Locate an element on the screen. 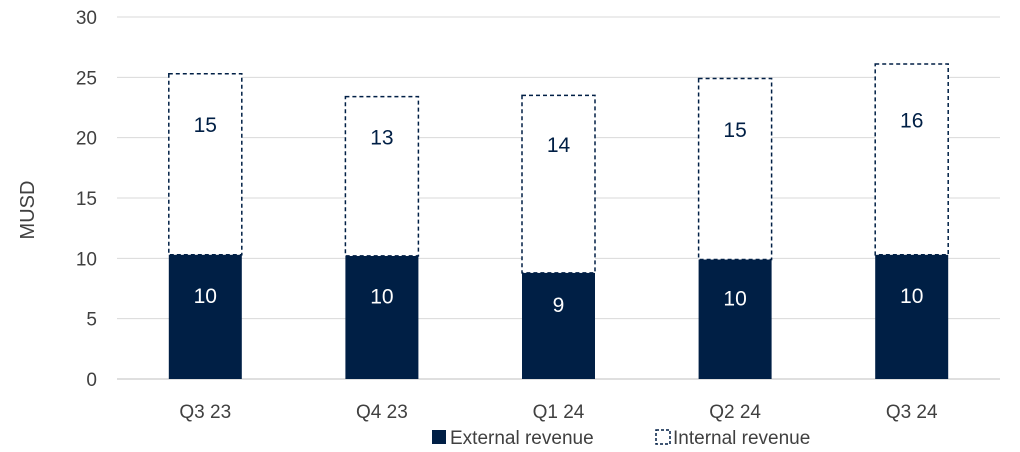 The width and height of the screenshot is (1020, 452). y-tick-label: 20 is located at coordinates (86, 139).